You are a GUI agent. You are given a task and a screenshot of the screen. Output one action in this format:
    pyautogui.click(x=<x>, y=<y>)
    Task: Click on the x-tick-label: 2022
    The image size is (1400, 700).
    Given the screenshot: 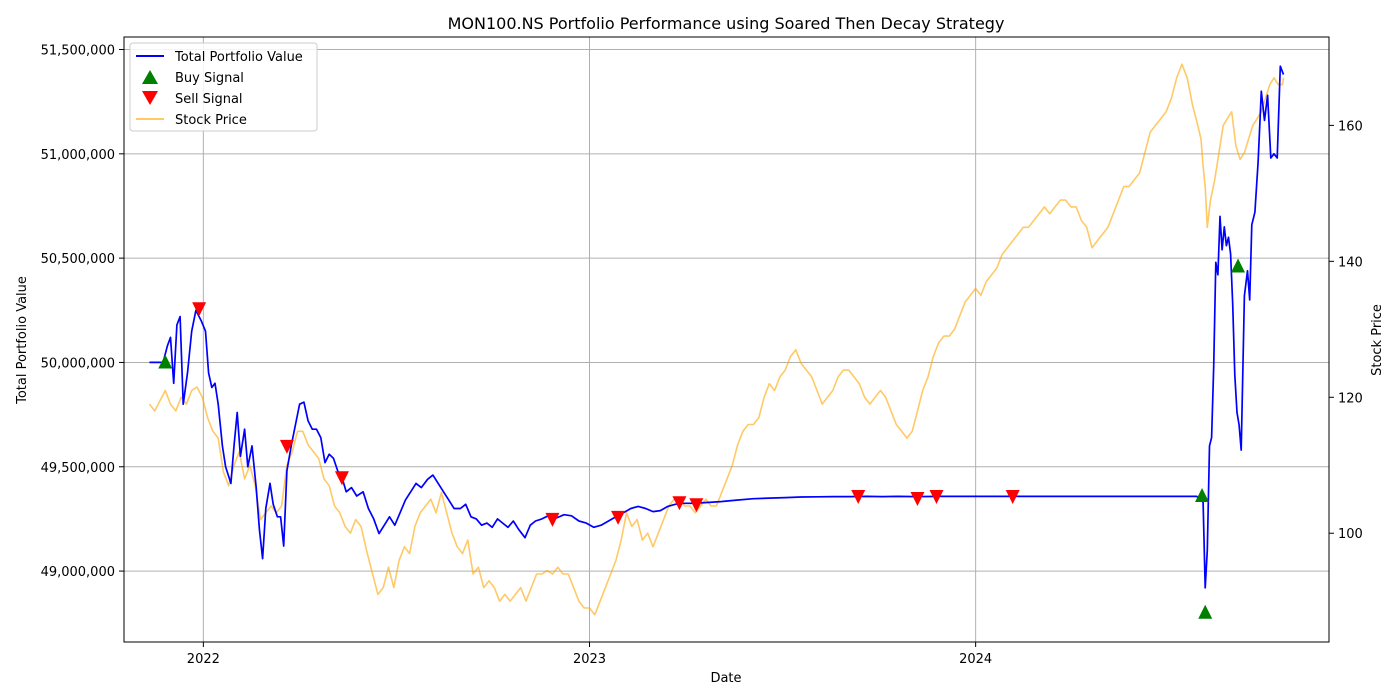 What is the action you would take?
    pyautogui.click(x=203, y=659)
    